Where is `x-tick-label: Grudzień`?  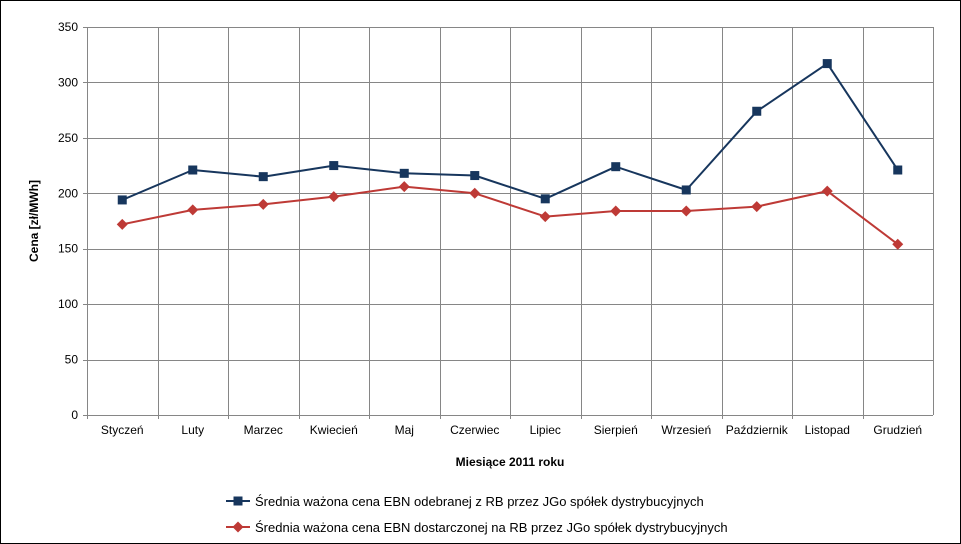 x-tick-label: Grudzień is located at coordinates (897, 430).